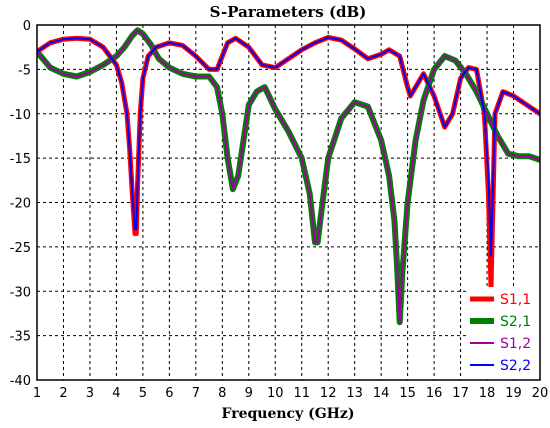 The height and width of the screenshot is (428, 550). I want to click on y-tick-label: 0, so click(27, 26).